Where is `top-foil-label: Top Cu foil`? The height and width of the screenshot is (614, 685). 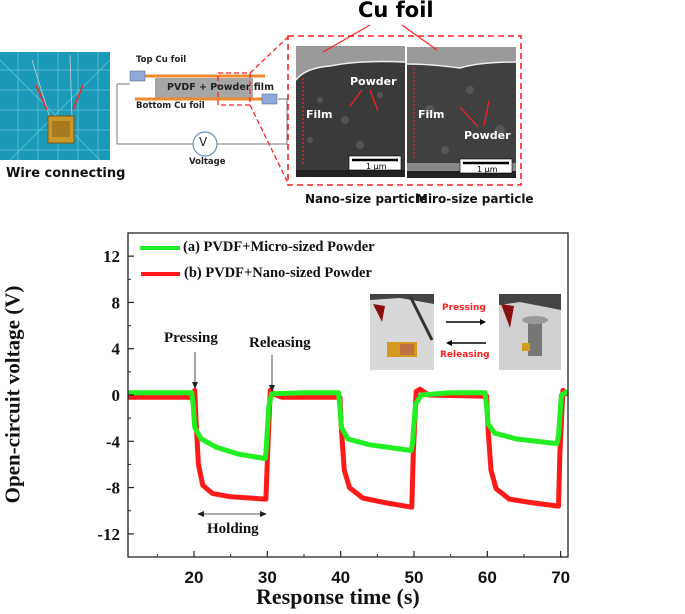
top-foil-label: Top Cu foil is located at coordinates (161, 60).